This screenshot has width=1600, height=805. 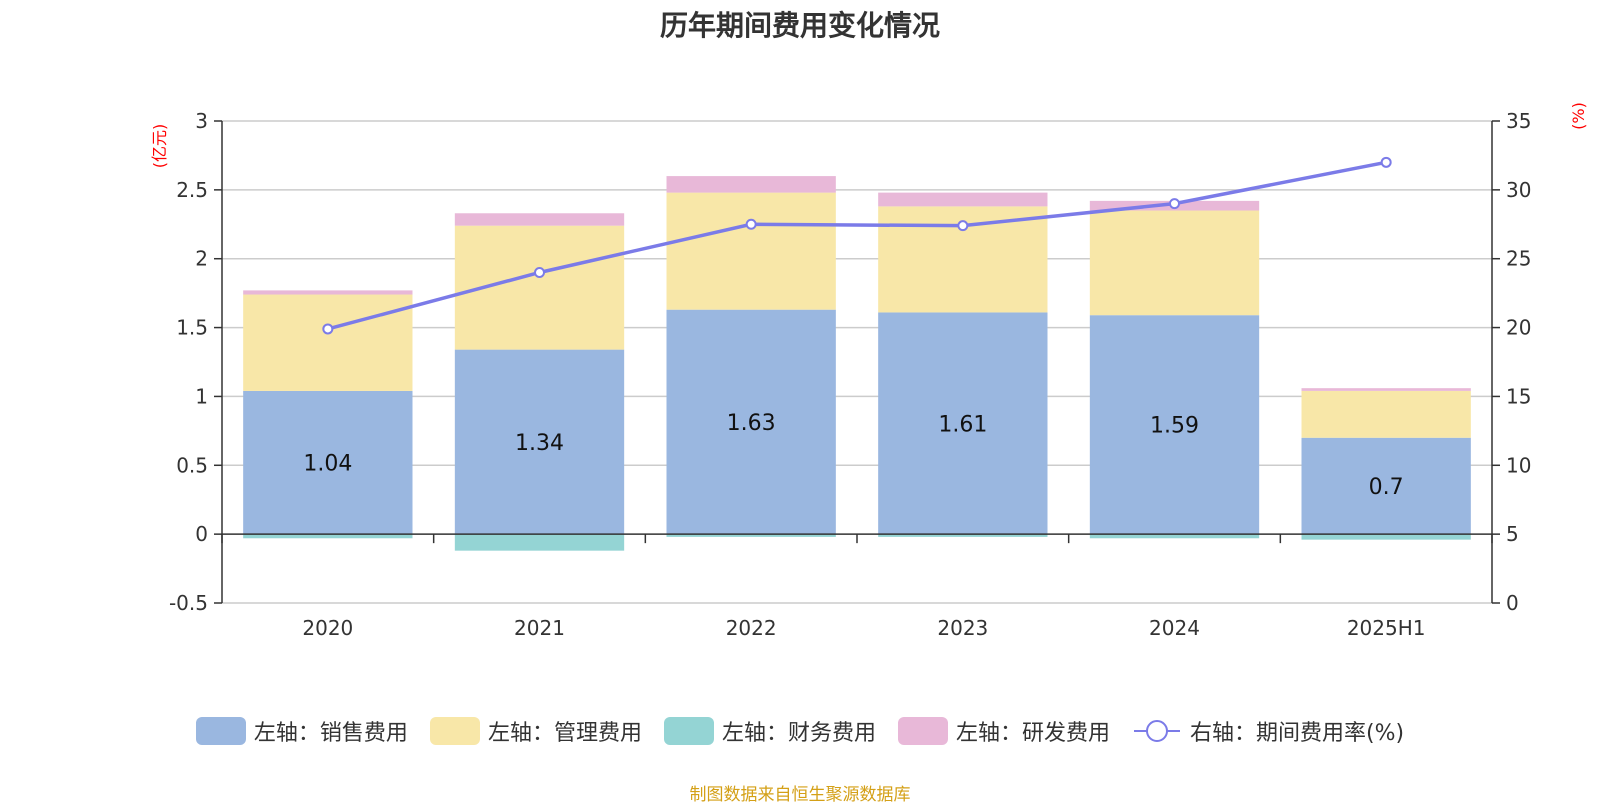 I want to click on right-axis-unit: (%), so click(x=1578, y=116).